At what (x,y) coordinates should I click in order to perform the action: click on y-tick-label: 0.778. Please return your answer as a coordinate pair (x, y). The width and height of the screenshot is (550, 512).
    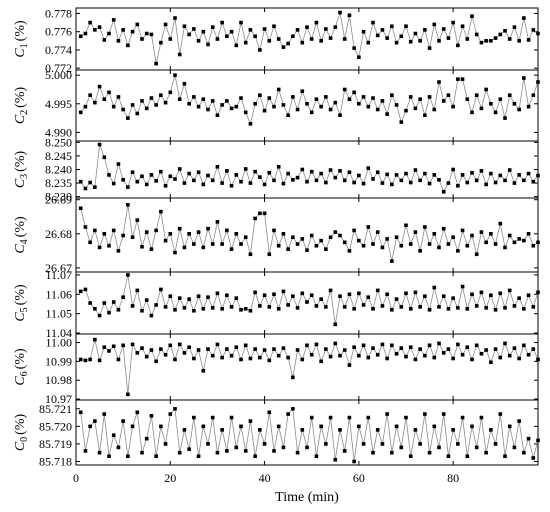
    Looking at the image, I should click on (58, 13).